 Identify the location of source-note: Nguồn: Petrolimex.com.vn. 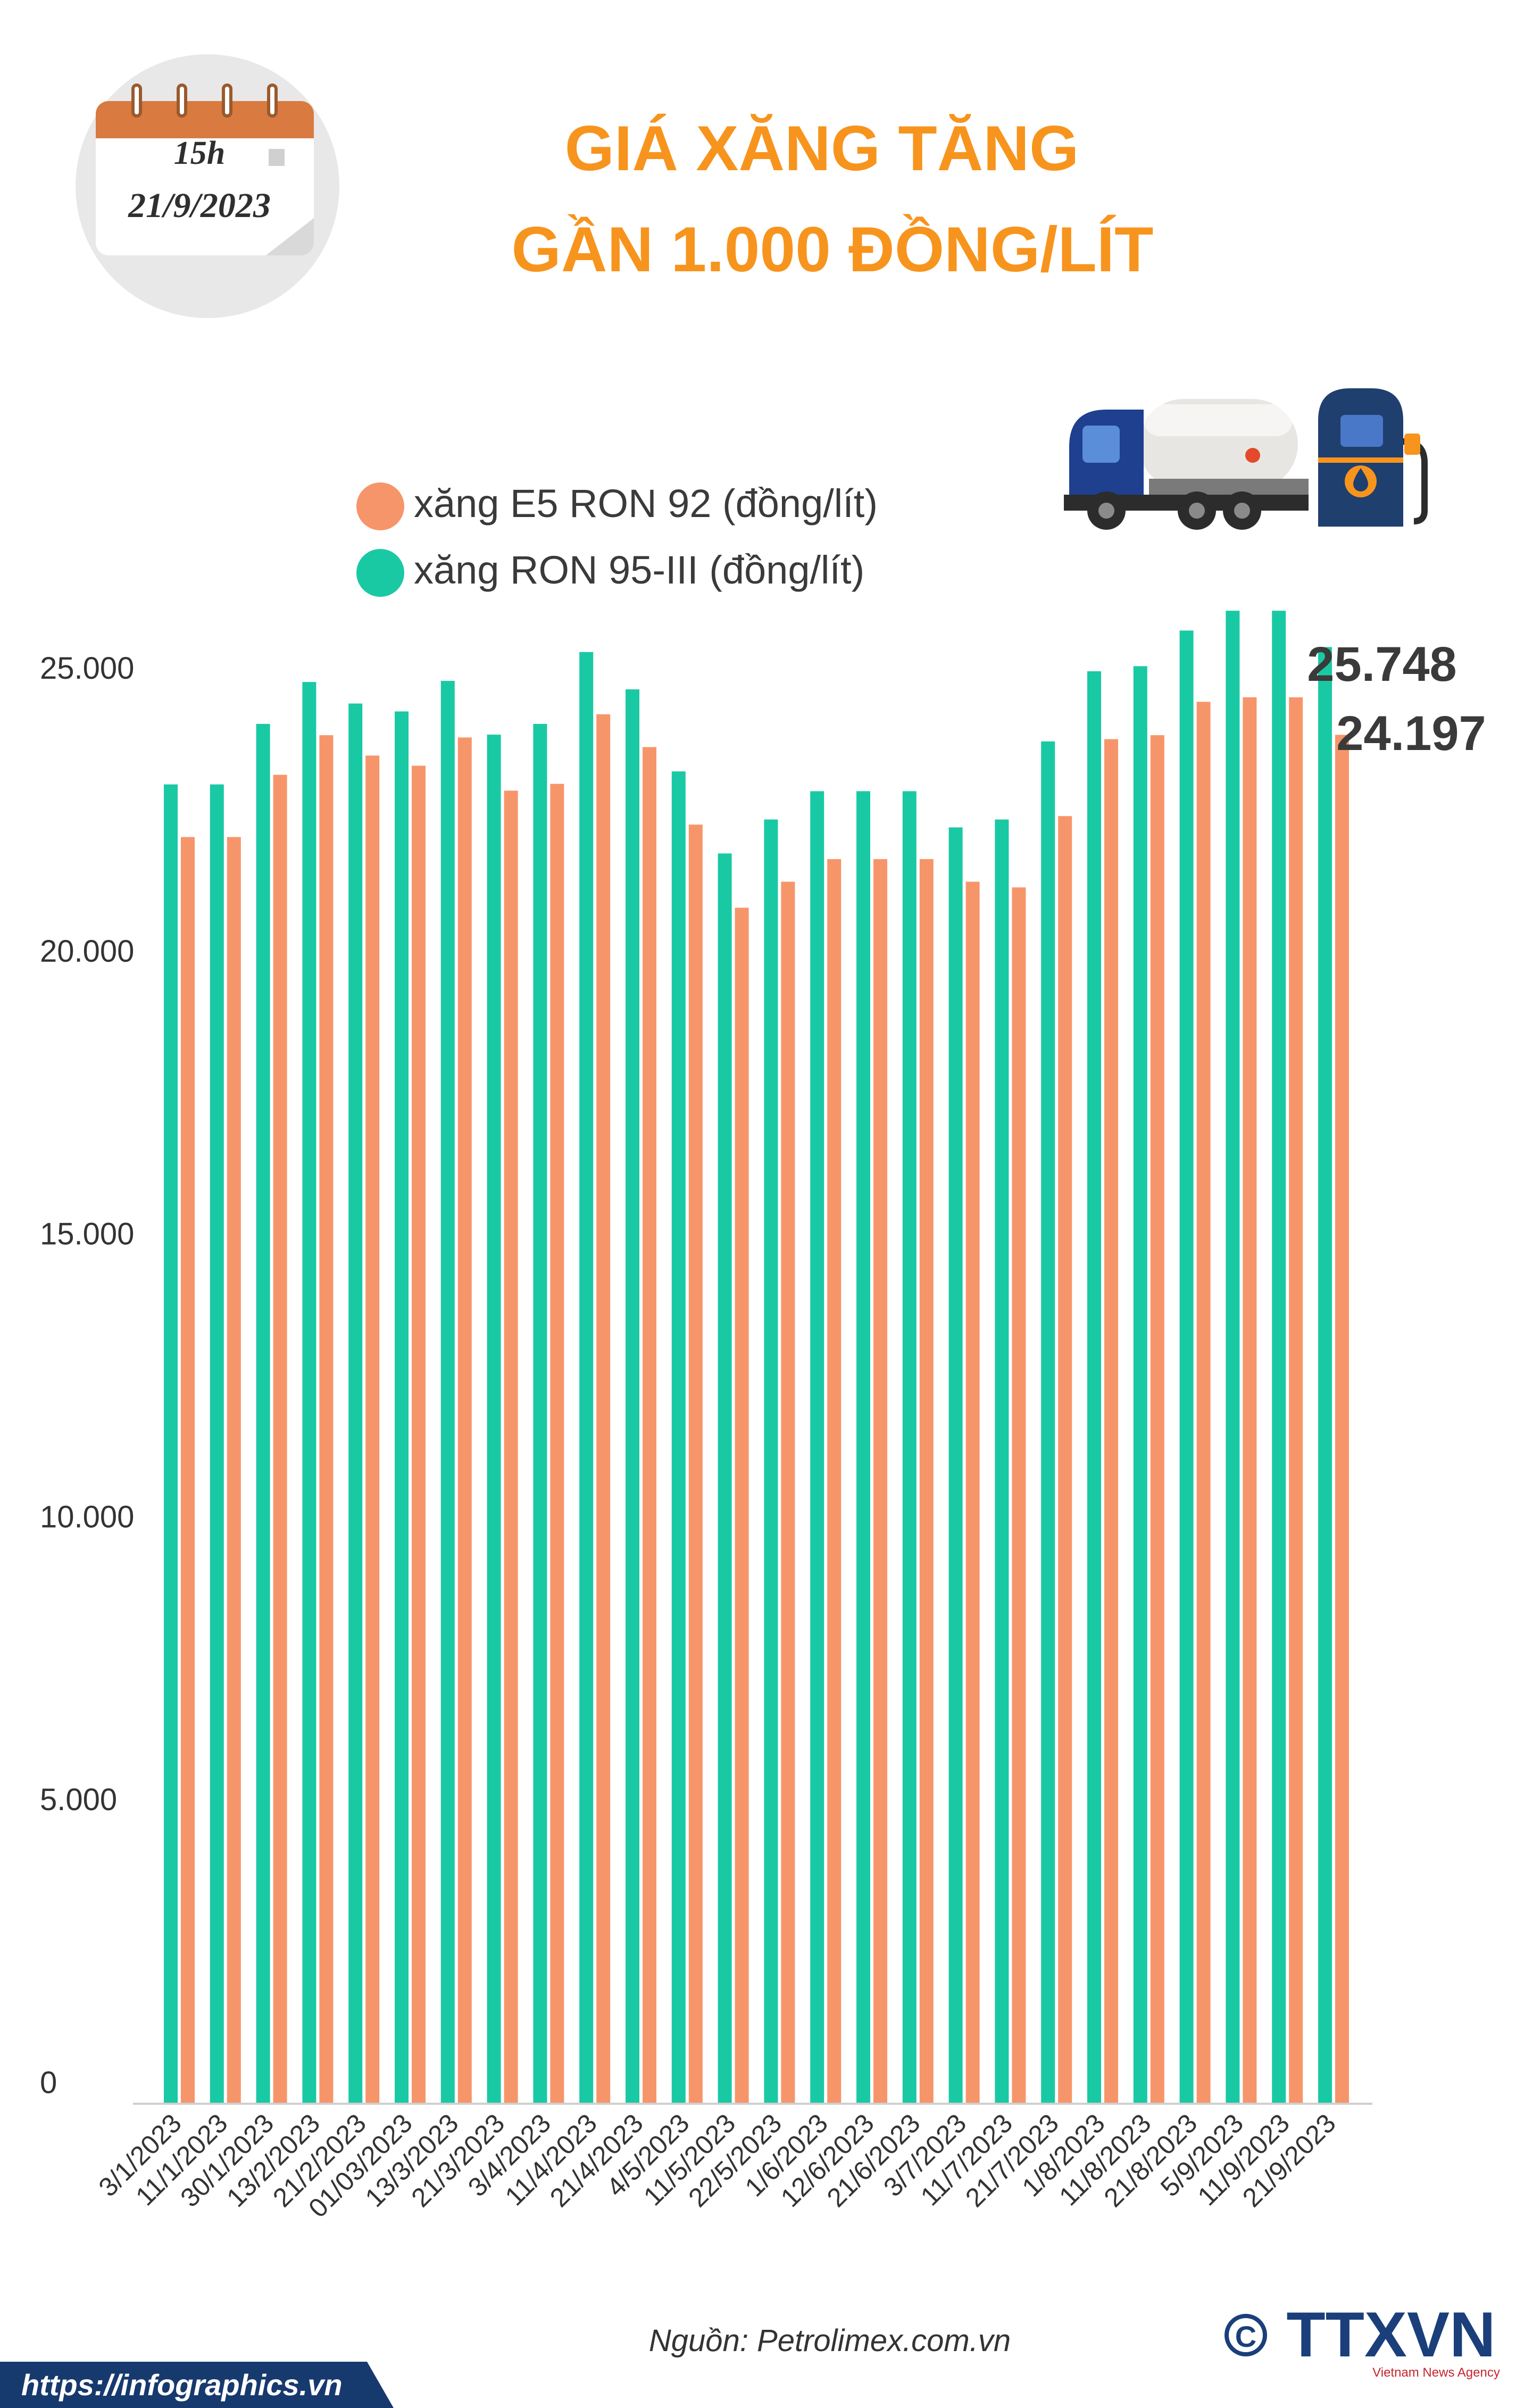
(830, 2340).